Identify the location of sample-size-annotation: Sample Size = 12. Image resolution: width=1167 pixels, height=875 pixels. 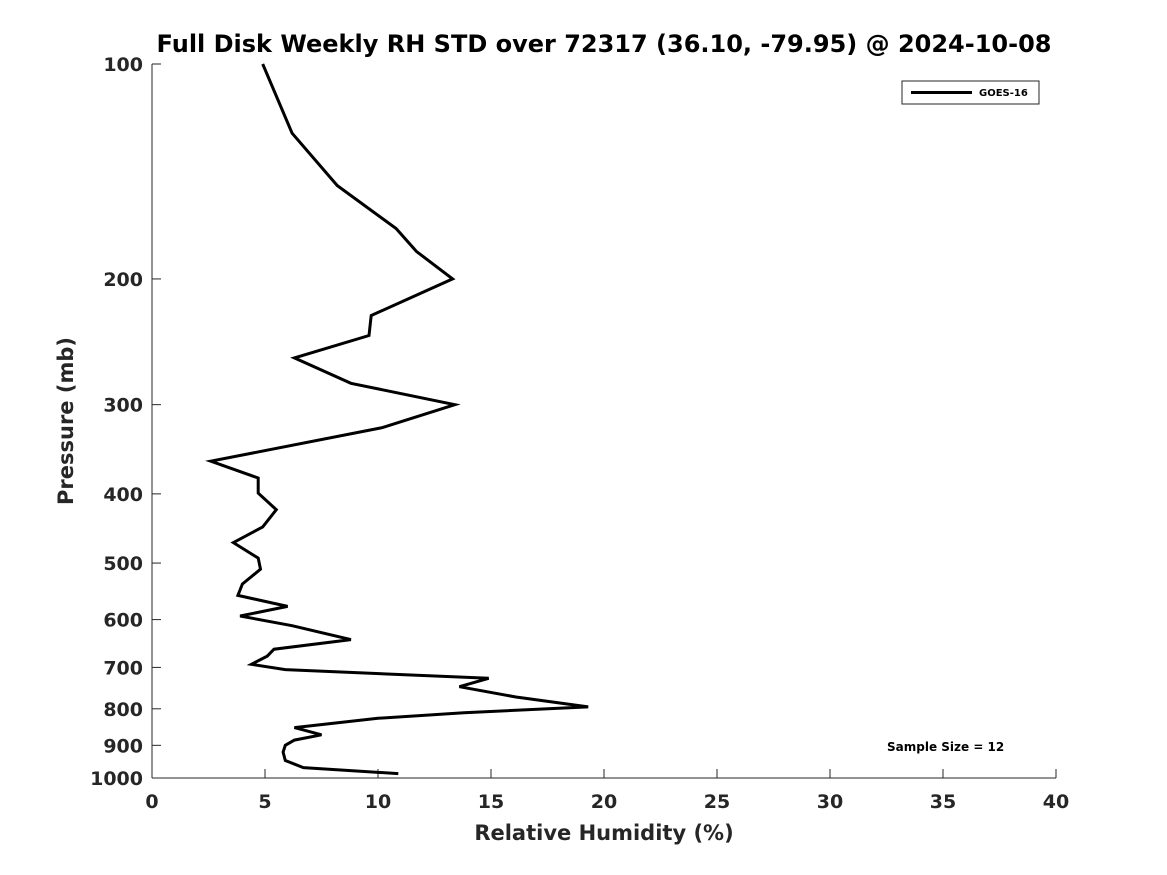
(945, 747).